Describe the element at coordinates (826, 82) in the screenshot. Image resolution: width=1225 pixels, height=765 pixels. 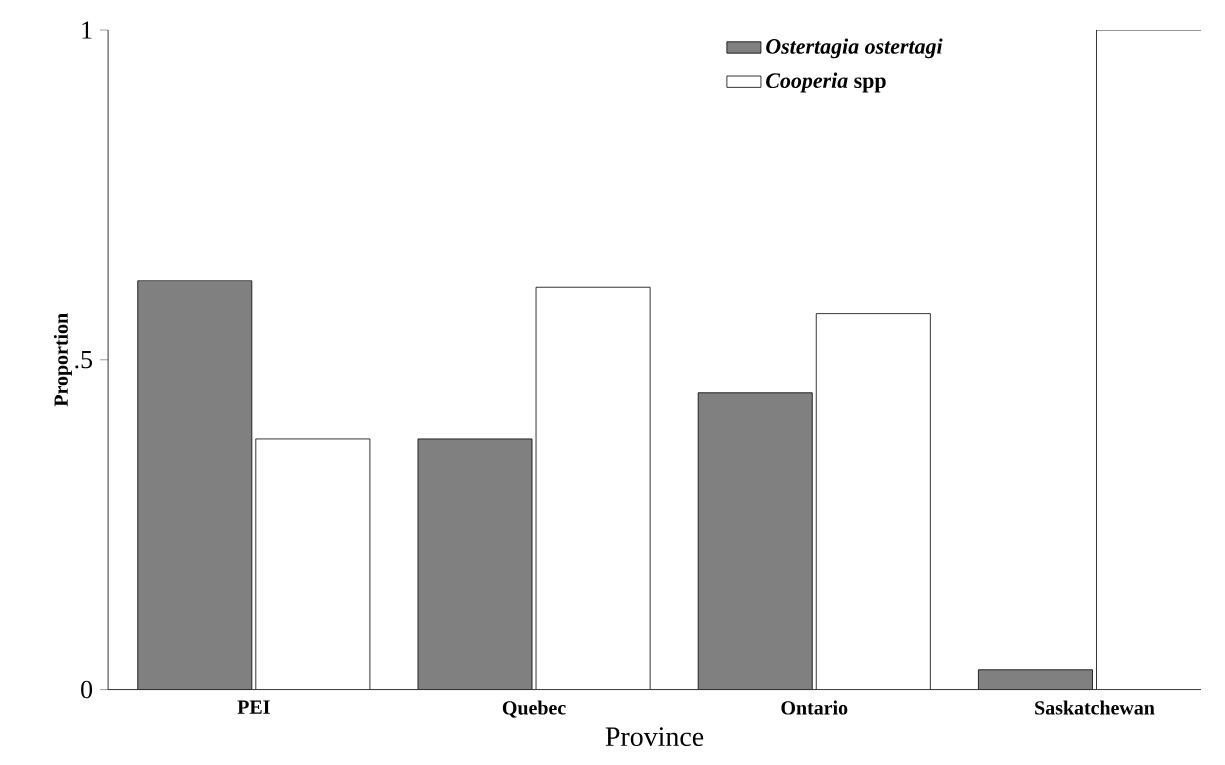
I see `legend-label: Cooperia spp` at that location.